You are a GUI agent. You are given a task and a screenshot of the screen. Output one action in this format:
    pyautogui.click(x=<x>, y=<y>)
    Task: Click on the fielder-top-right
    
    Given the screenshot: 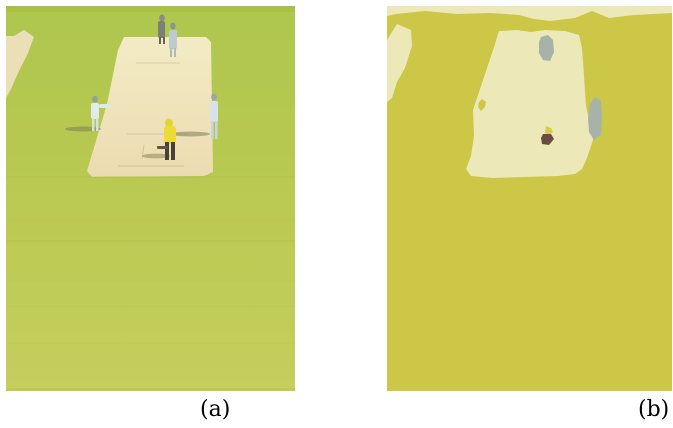 What is the action you would take?
    pyautogui.click(x=173, y=39)
    